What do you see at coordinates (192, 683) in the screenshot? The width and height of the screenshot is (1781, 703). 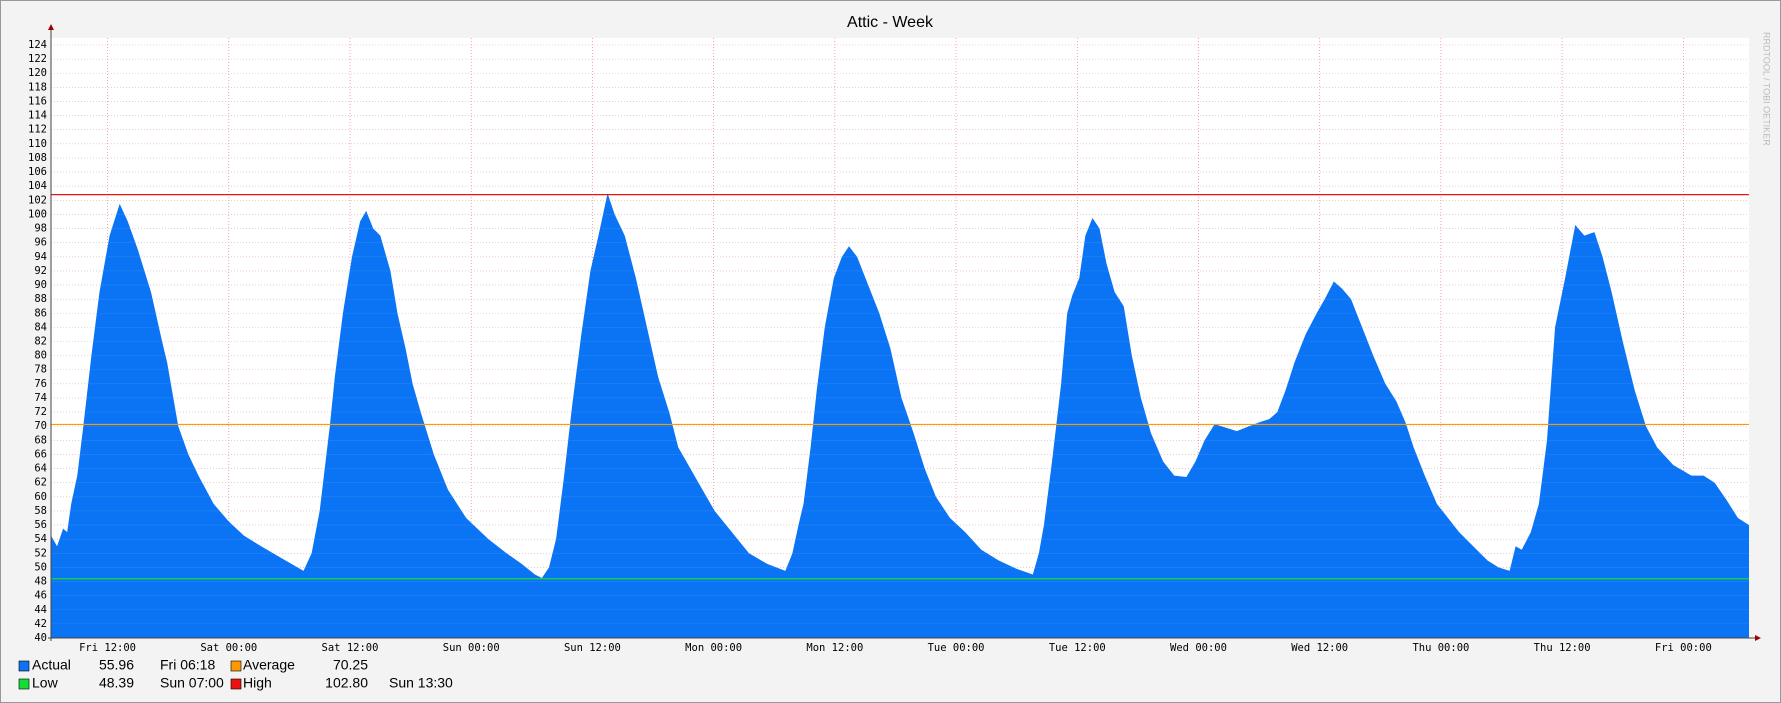 I see `legend-time: Sun 07:00` at bounding box center [192, 683].